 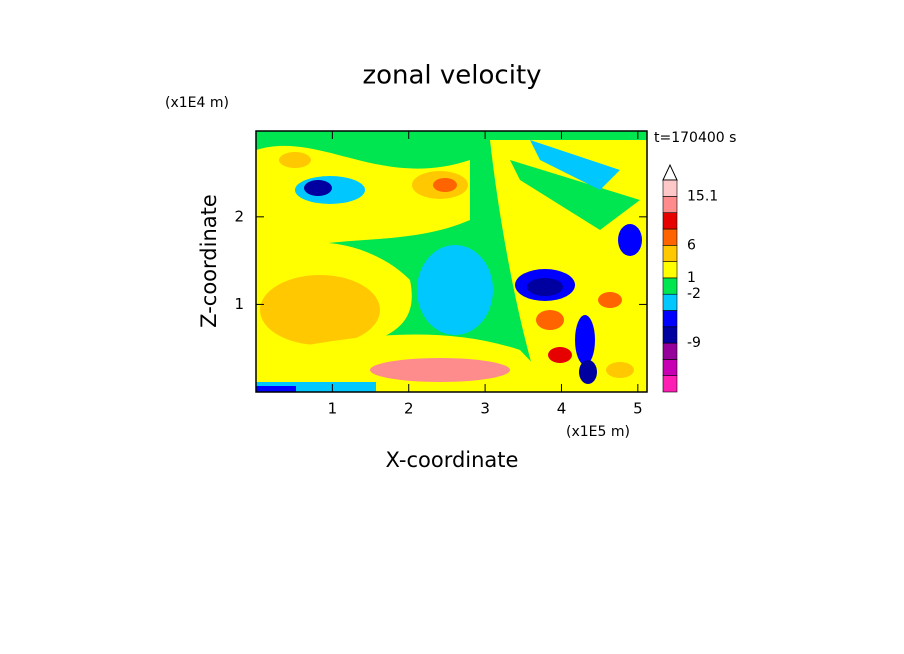 I want to click on y-unit: (x1E4 m), so click(x=197, y=103).